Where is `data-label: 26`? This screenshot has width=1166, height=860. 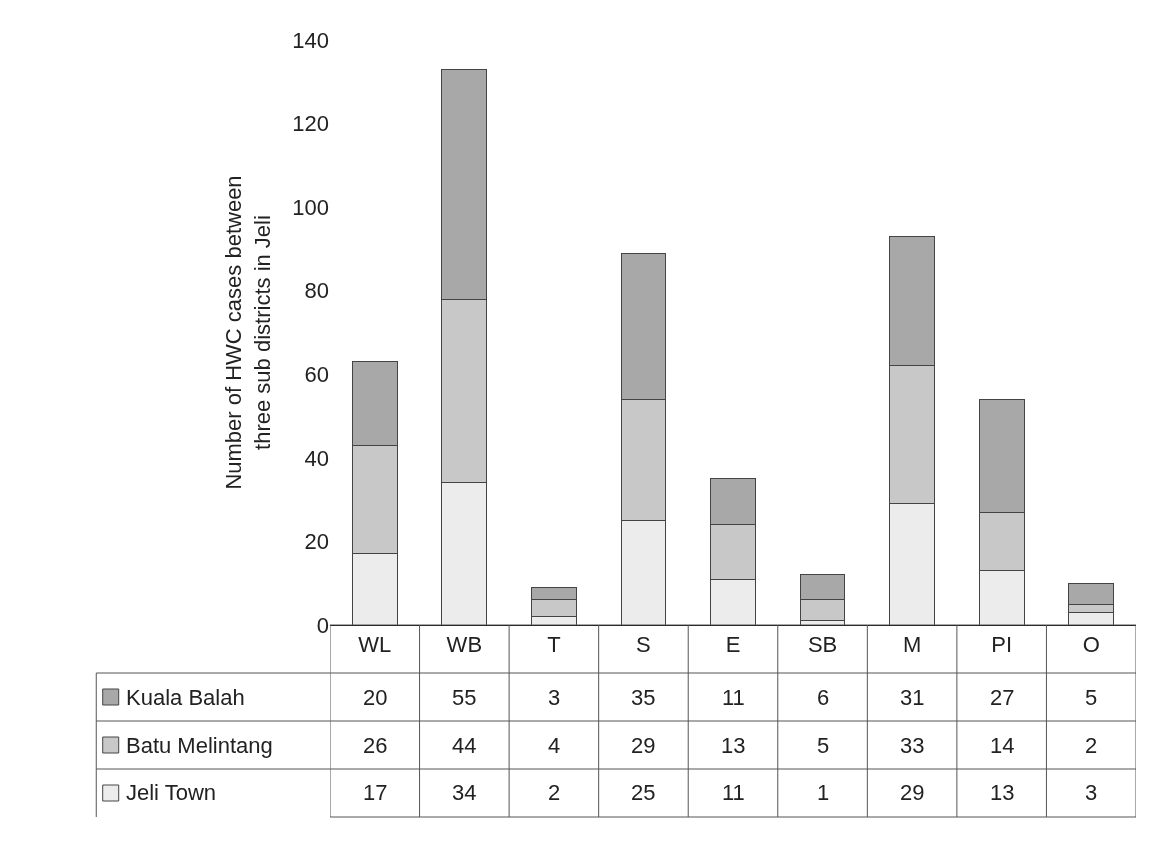
data-label: 26 is located at coordinates (375, 745).